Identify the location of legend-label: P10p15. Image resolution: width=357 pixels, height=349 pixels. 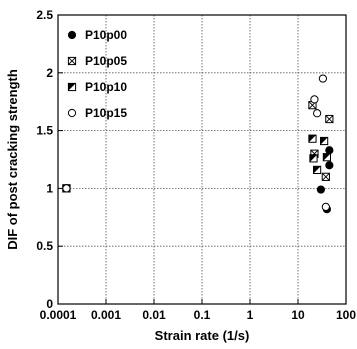
(106, 113).